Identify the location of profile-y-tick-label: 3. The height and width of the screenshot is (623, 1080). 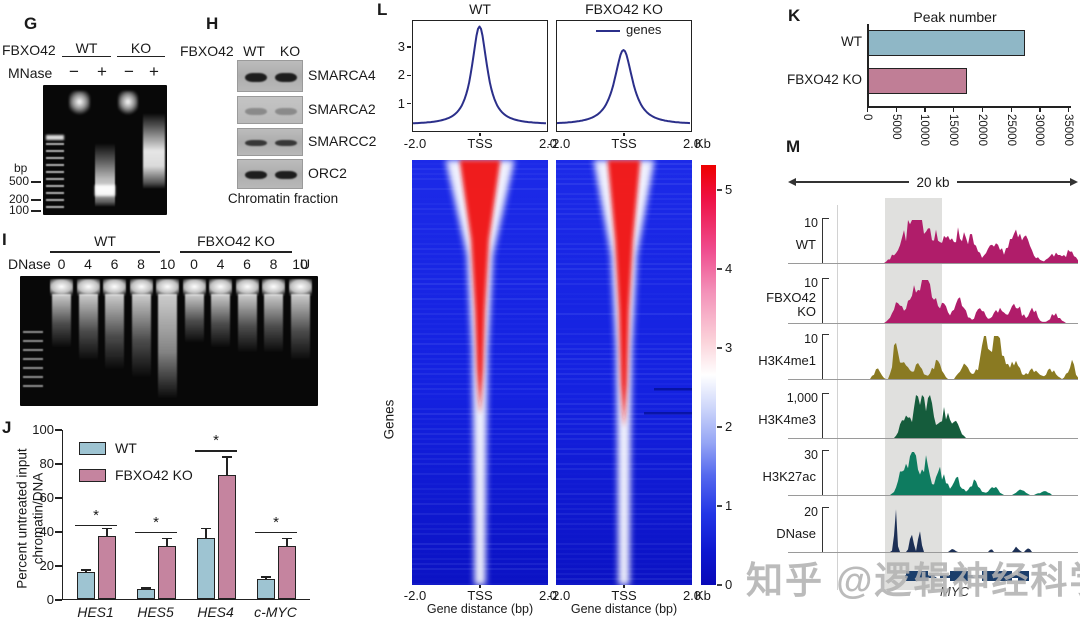
(401, 46).